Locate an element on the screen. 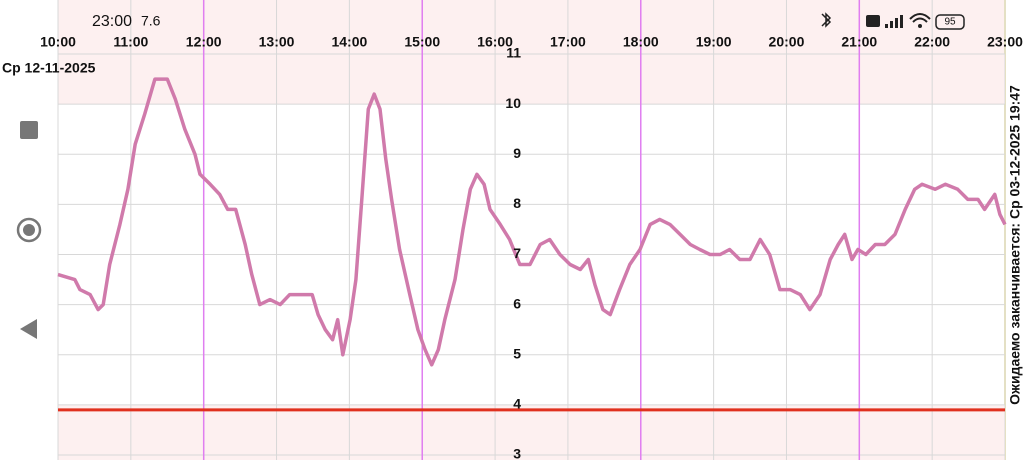 The height and width of the screenshot is (460, 1024). x-tick-label: 19:00 is located at coordinates (714, 42).